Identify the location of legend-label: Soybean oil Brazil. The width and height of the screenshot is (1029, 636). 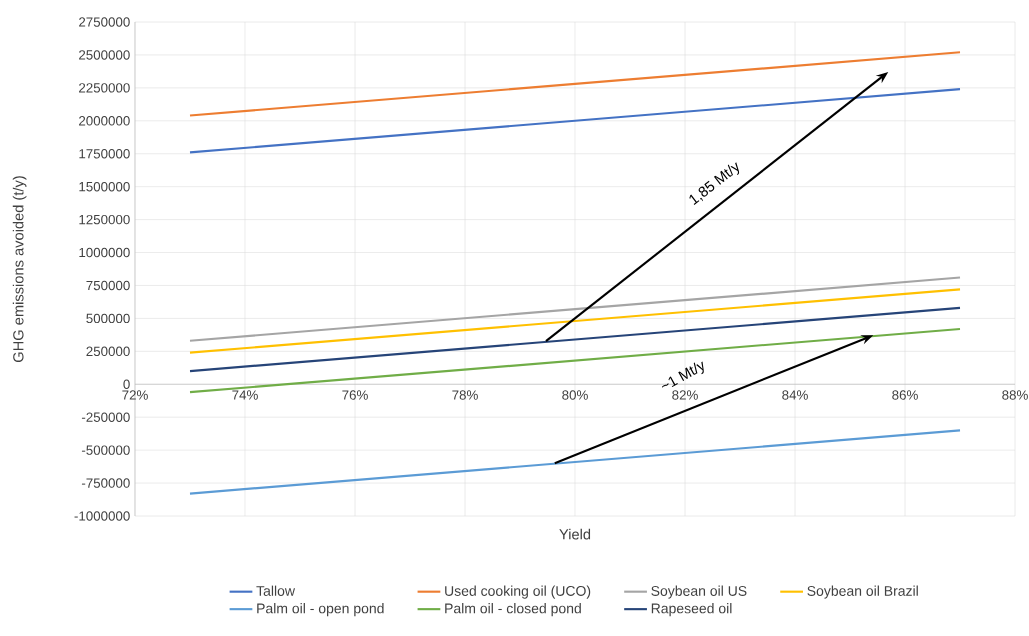
(862, 592).